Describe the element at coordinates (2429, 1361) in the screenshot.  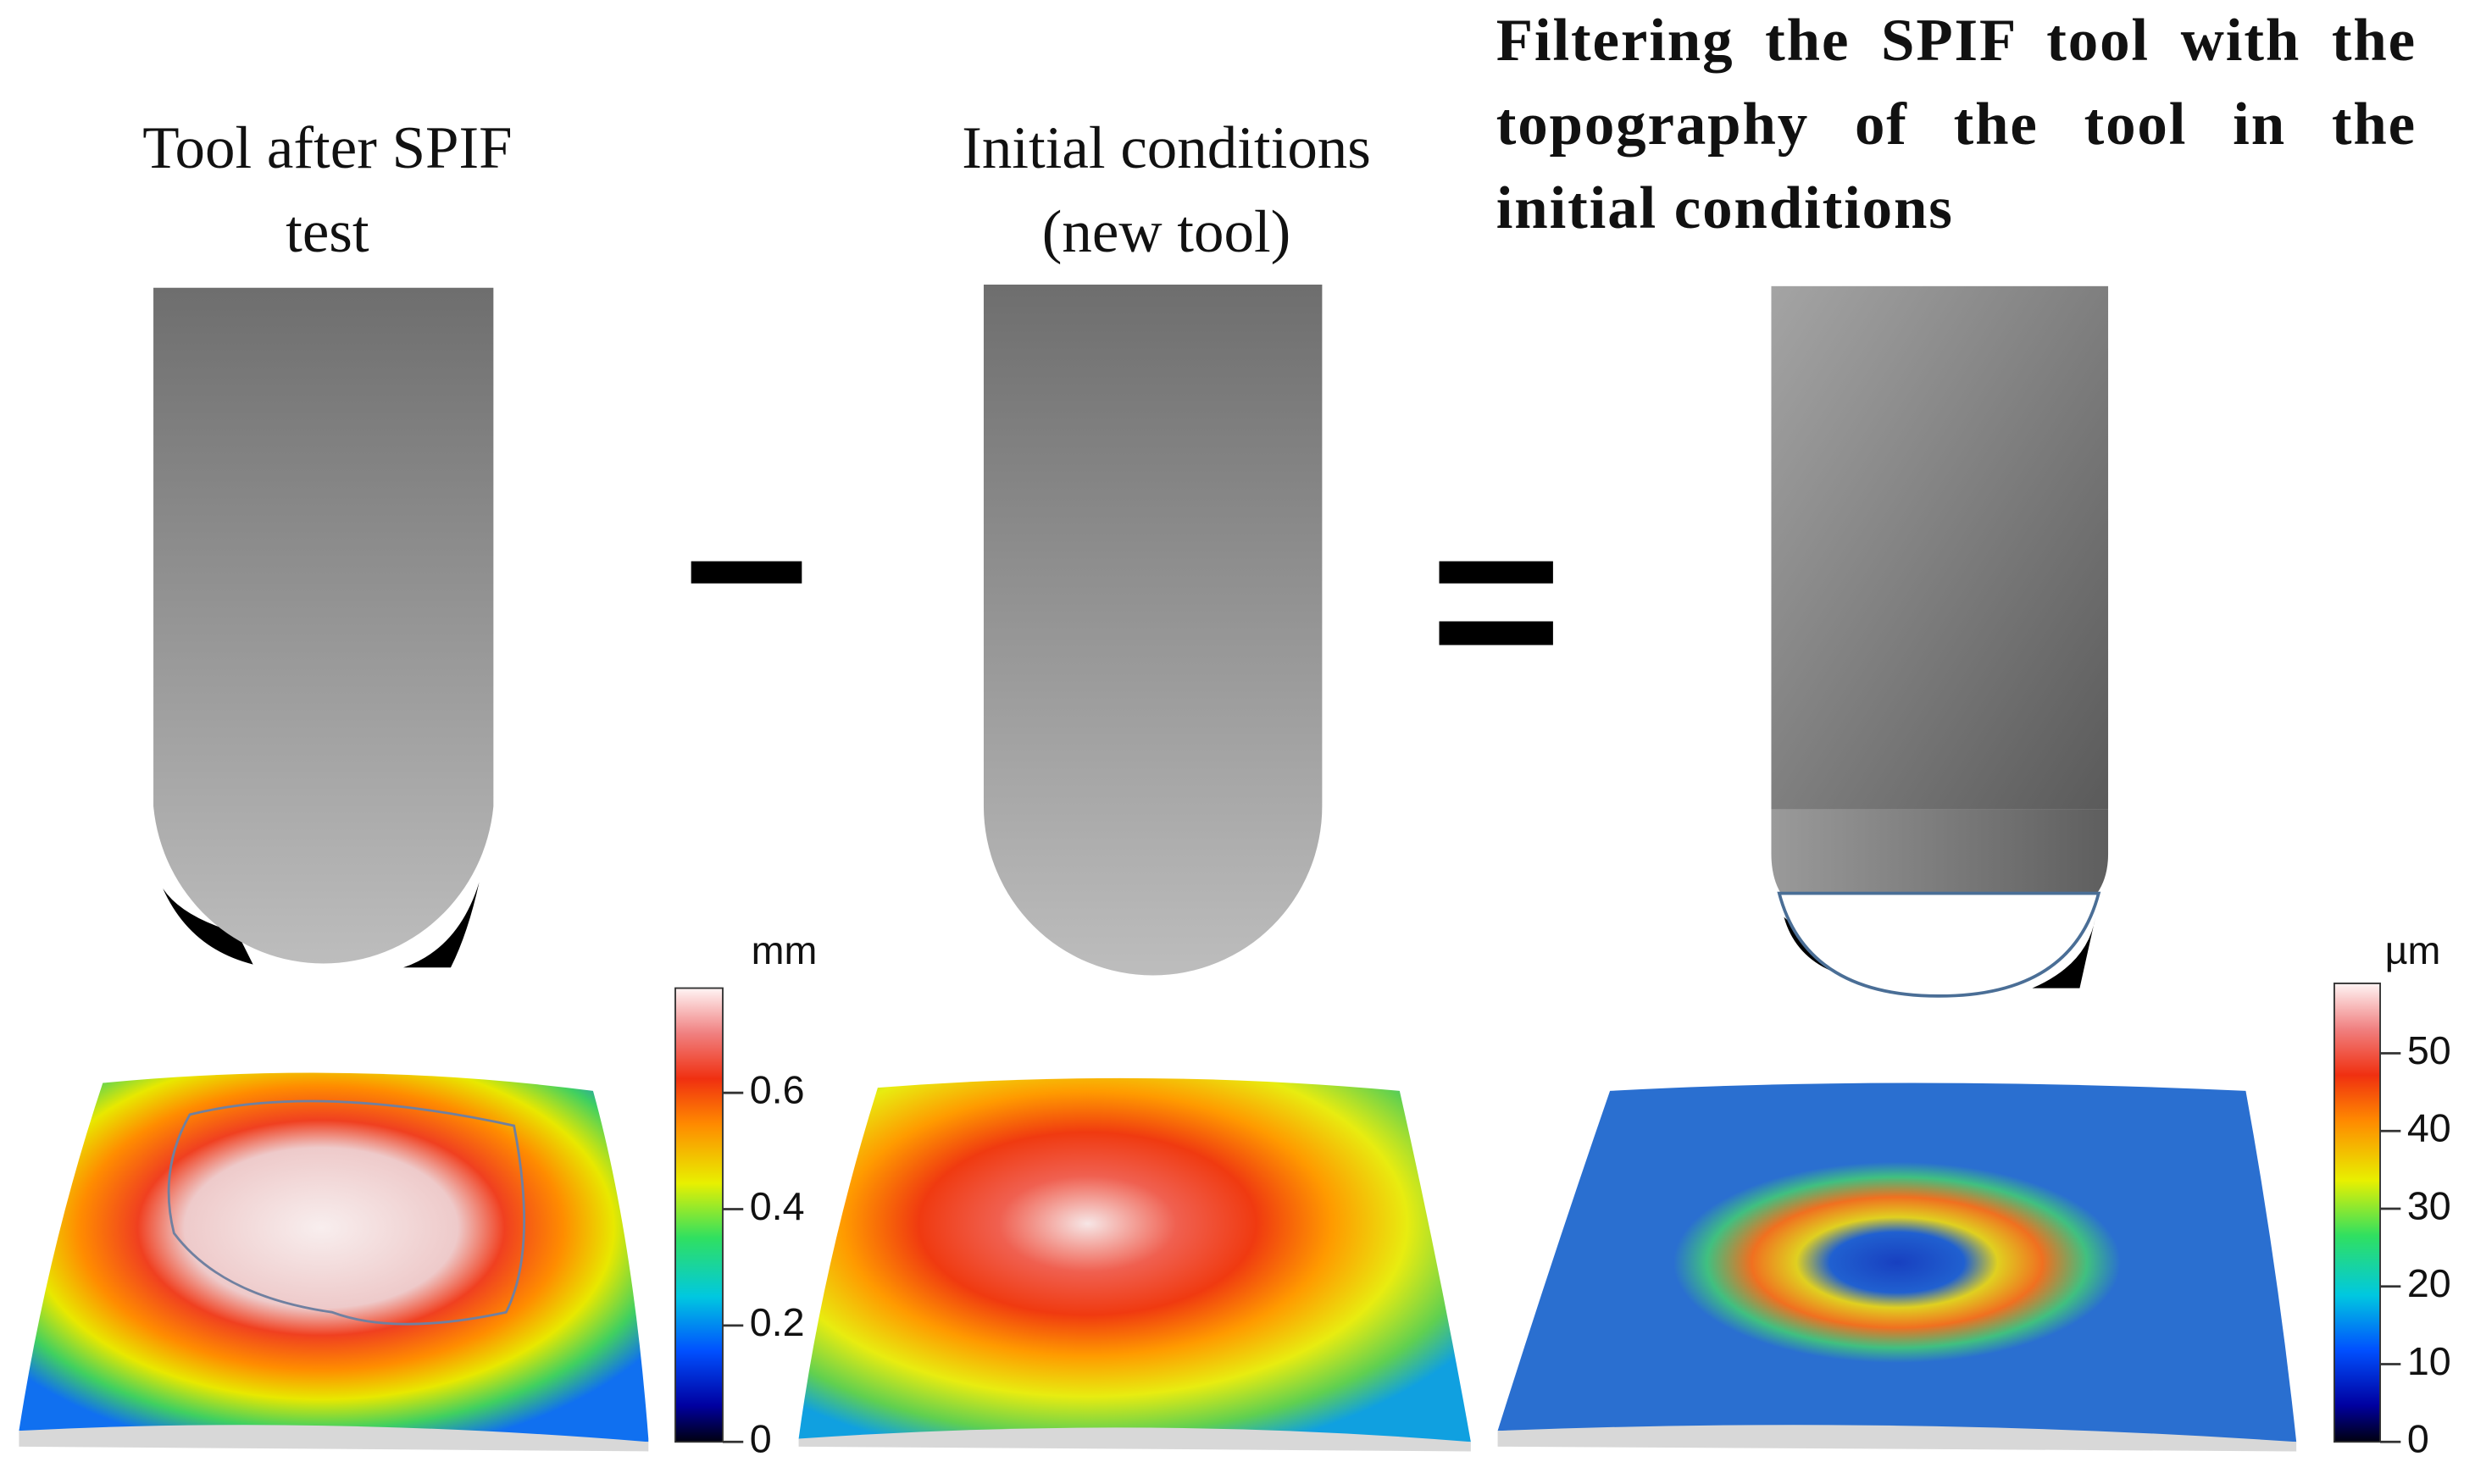
I see `colorbar-tick-label: 10` at that location.